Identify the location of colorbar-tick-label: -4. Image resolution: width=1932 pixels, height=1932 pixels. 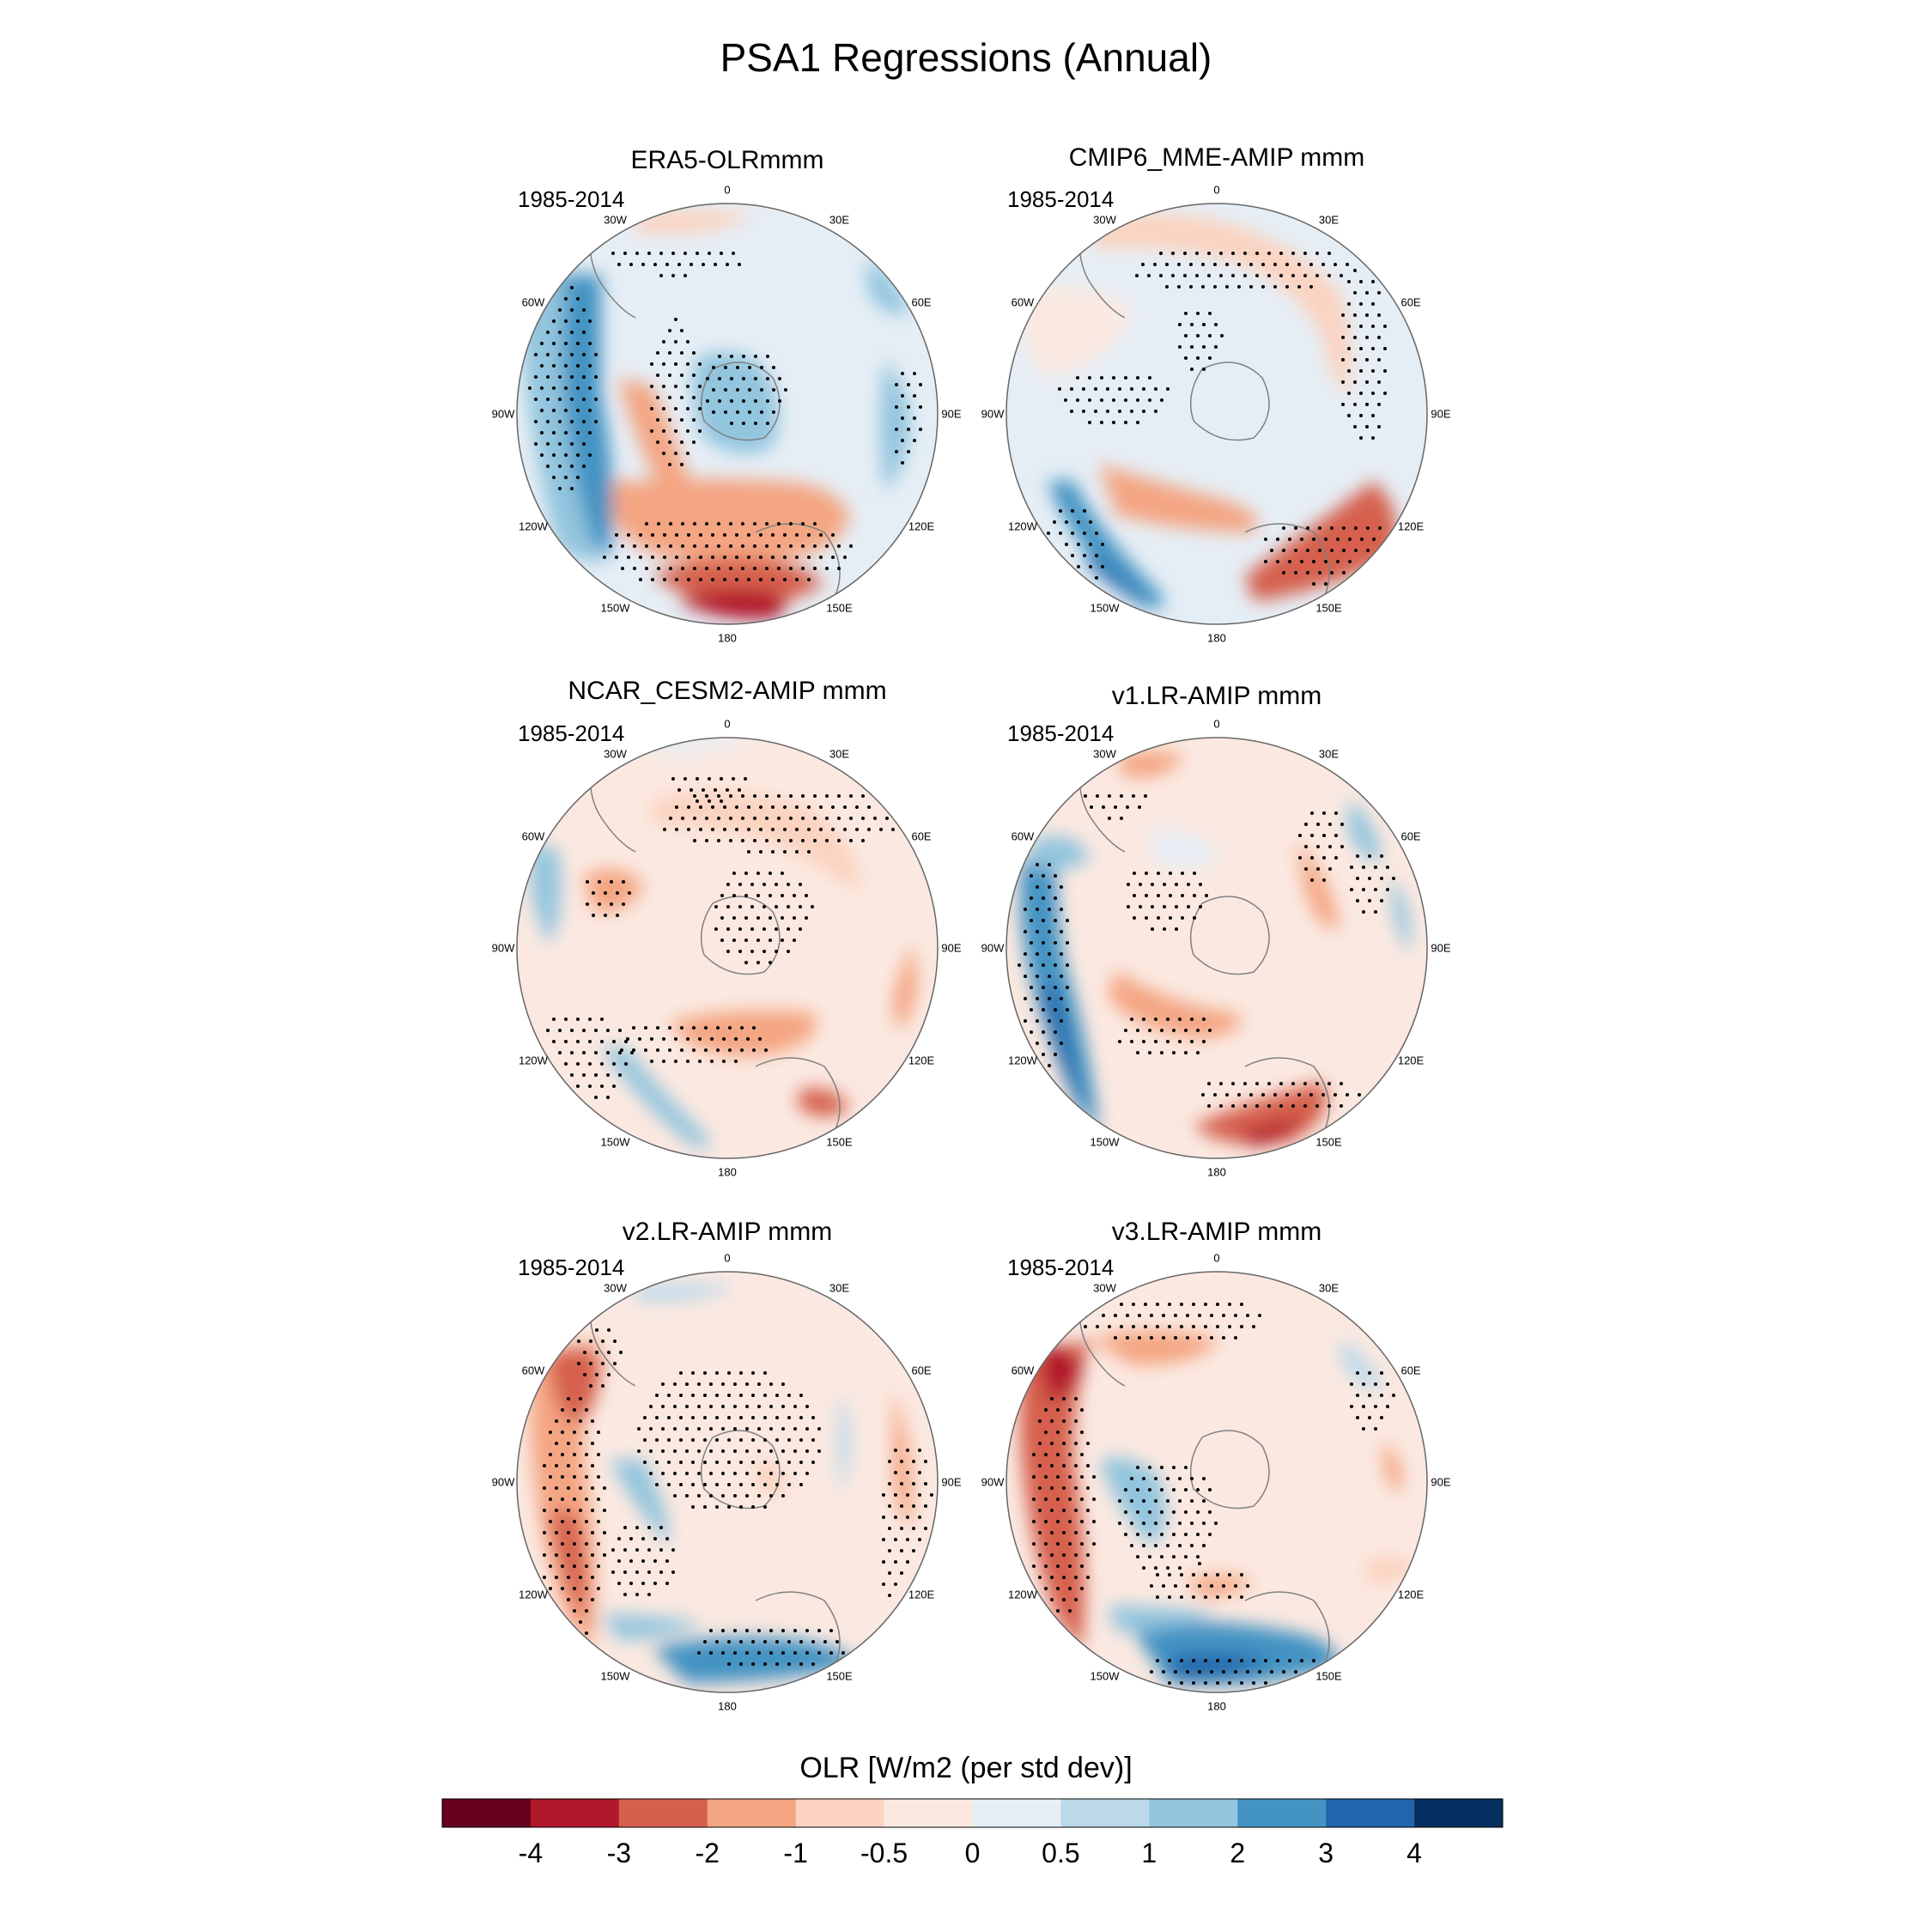
(531, 1853).